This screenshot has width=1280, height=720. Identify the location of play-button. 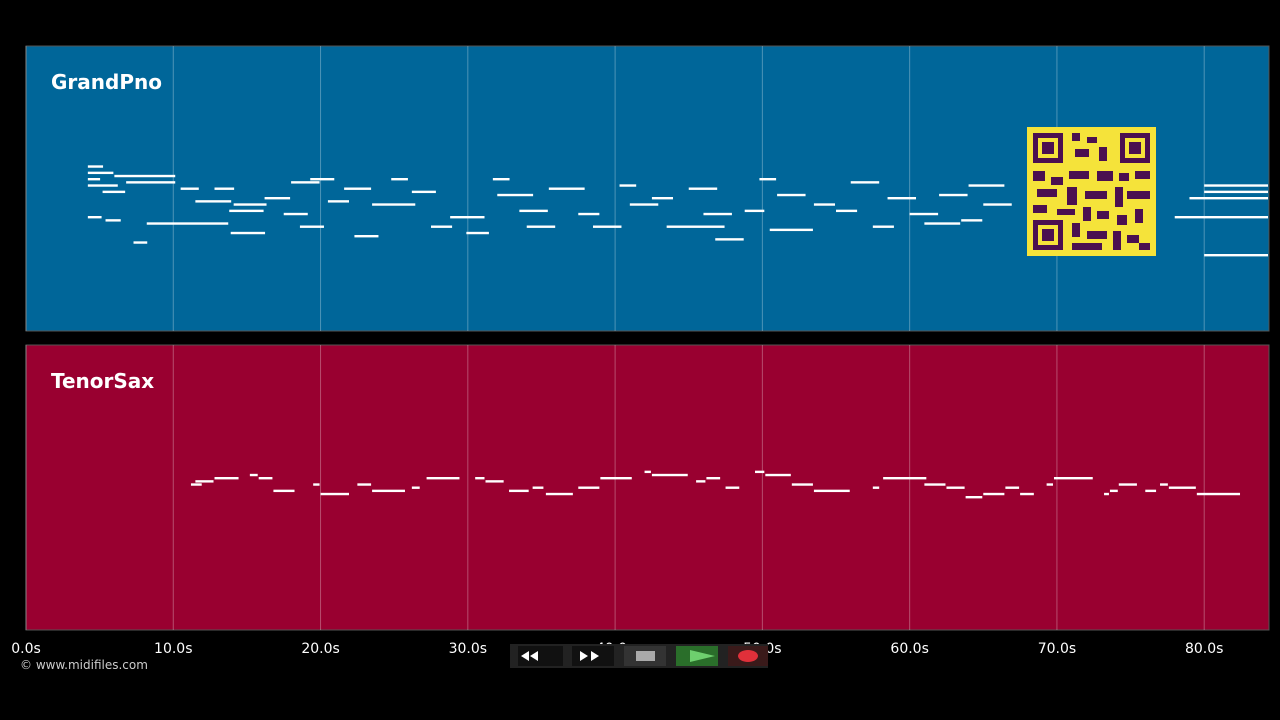
(697, 656).